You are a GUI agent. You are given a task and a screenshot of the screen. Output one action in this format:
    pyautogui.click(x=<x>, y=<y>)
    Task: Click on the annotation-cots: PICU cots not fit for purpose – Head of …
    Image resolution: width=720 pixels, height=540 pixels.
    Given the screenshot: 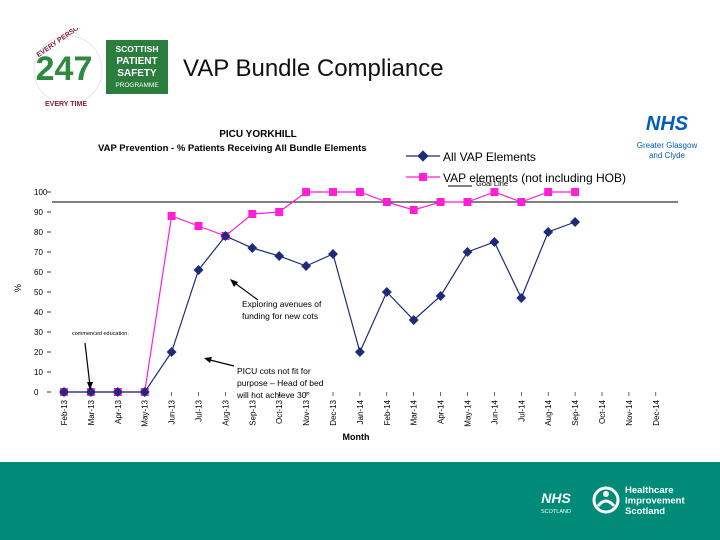 What is the action you would take?
    pyautogui.click(x=264, y=378)
    